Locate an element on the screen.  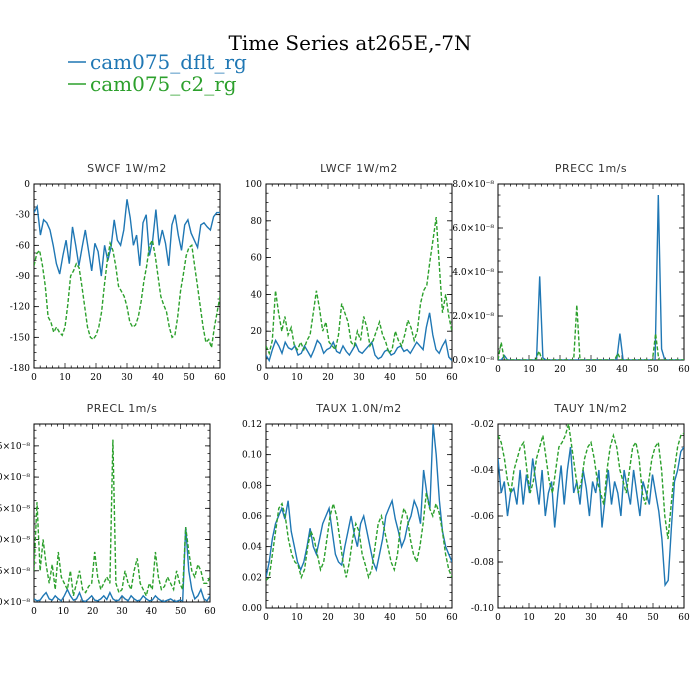
panel-title: LWCF 1W/m2 is located at coordinates (359, 168).